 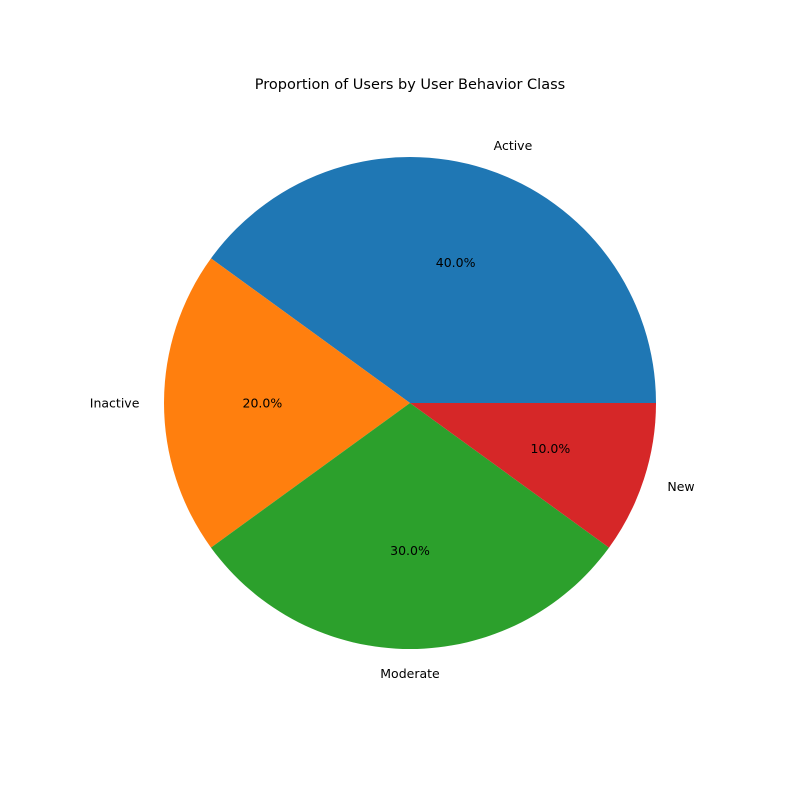 I want to click on slice-percent-inactive: 20.0%, so click(x=263, y=403).